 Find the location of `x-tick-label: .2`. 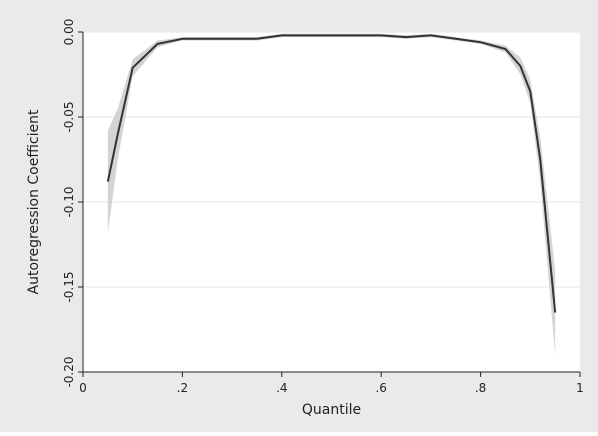

x-tick-label: .2 is located at coordinates (182, 388).